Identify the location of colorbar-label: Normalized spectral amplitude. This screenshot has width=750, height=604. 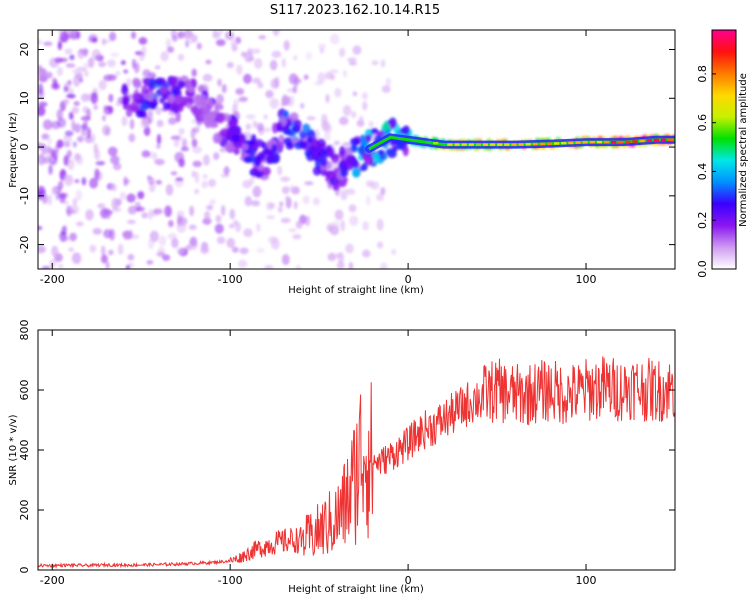
(743, 150).